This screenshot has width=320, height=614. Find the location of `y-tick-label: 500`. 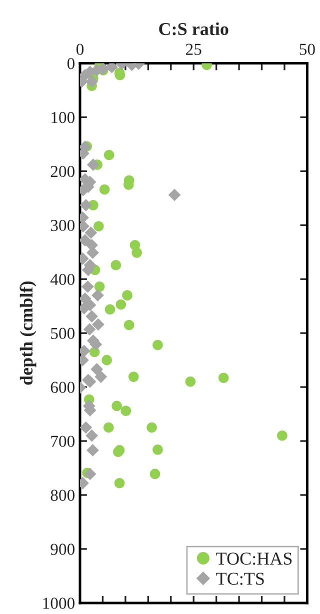

y-tick-label: 500 is located at coordinates (63, 334).